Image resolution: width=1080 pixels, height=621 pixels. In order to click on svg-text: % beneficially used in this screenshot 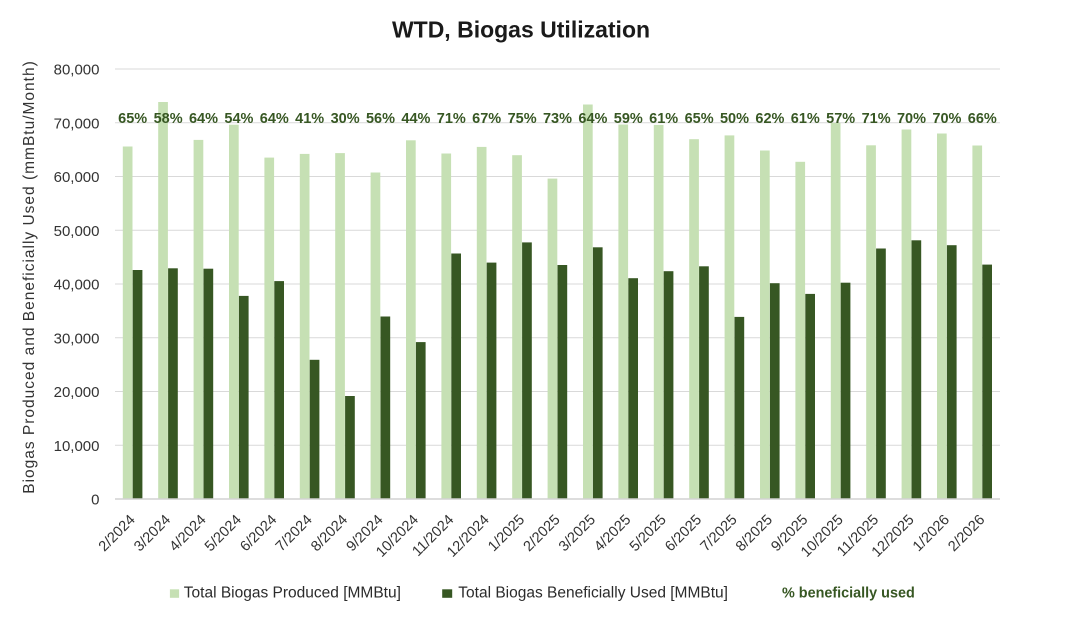, I will do `click(848, 594)`.